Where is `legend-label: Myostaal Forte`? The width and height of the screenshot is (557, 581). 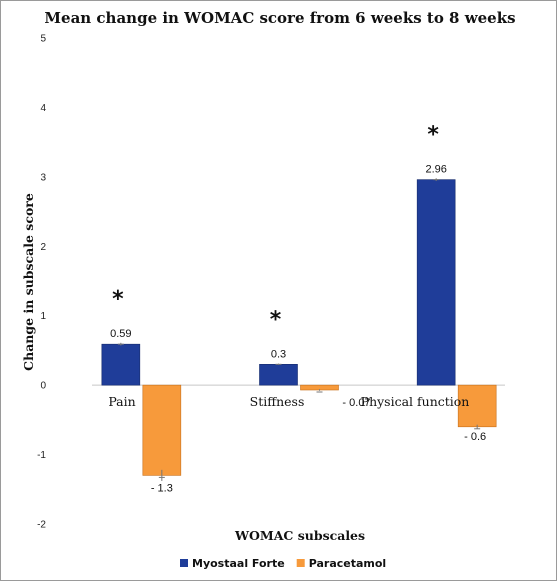 legend-label: Myostaal Forte is located at coordinates (238, 563).